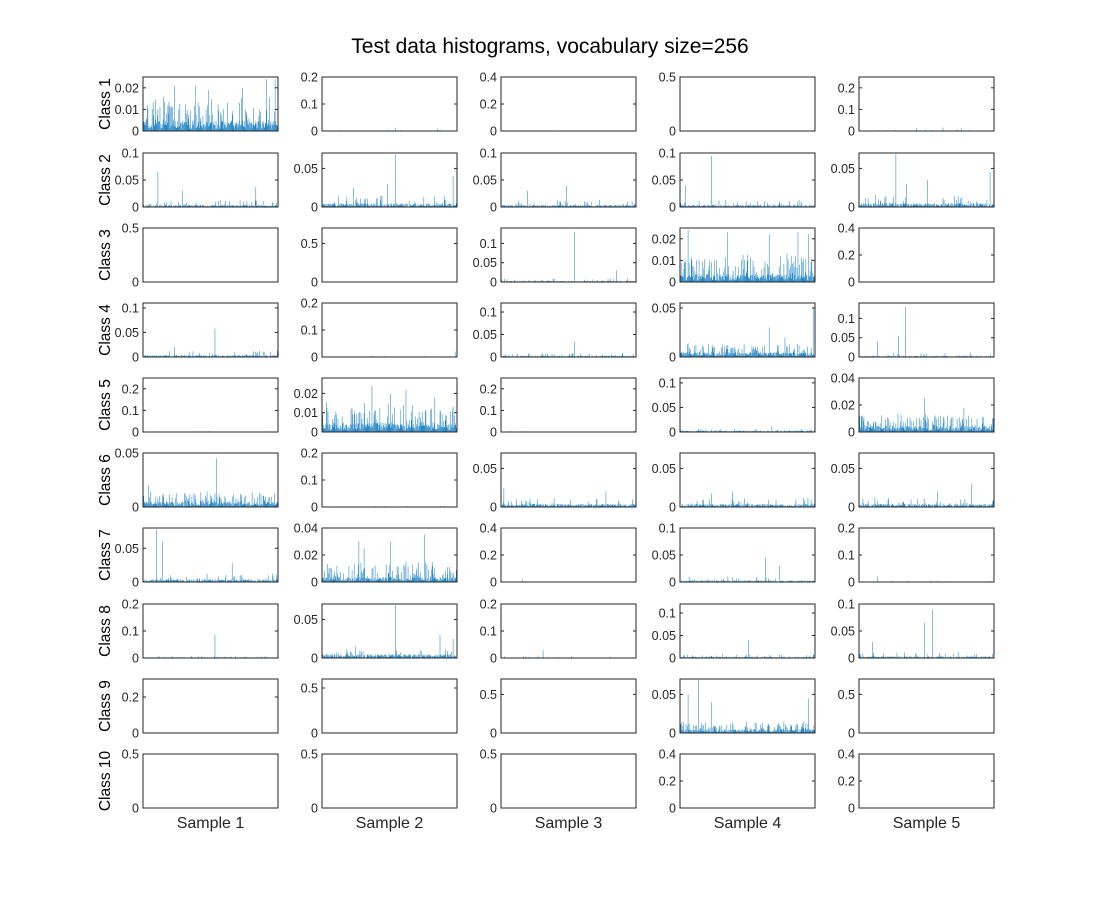 The height and width of the screenshot is (911, 1099). I want to click on panel-r1-c4: 00.5, so click(737, 105).